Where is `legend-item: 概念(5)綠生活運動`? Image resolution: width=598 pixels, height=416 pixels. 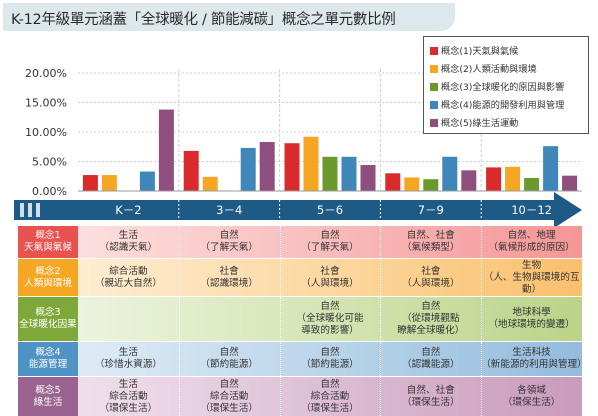 legend-item: 概念(5)綠生活運動 is located at coordinates (474, 122).